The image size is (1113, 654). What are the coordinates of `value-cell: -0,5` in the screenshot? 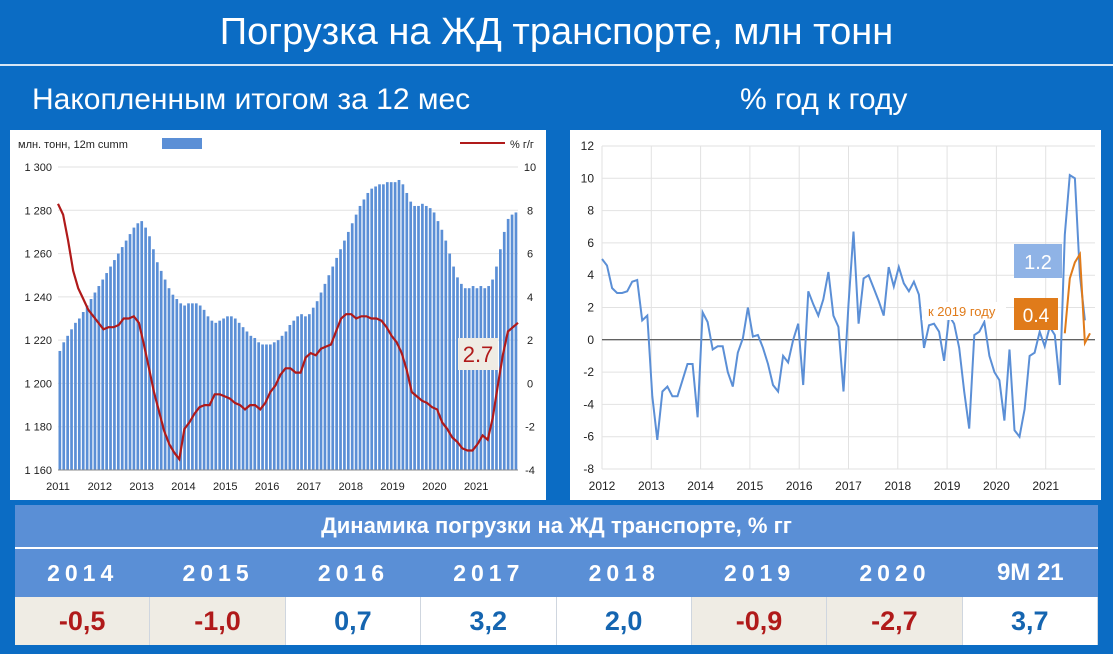 It's located at (83, 621).